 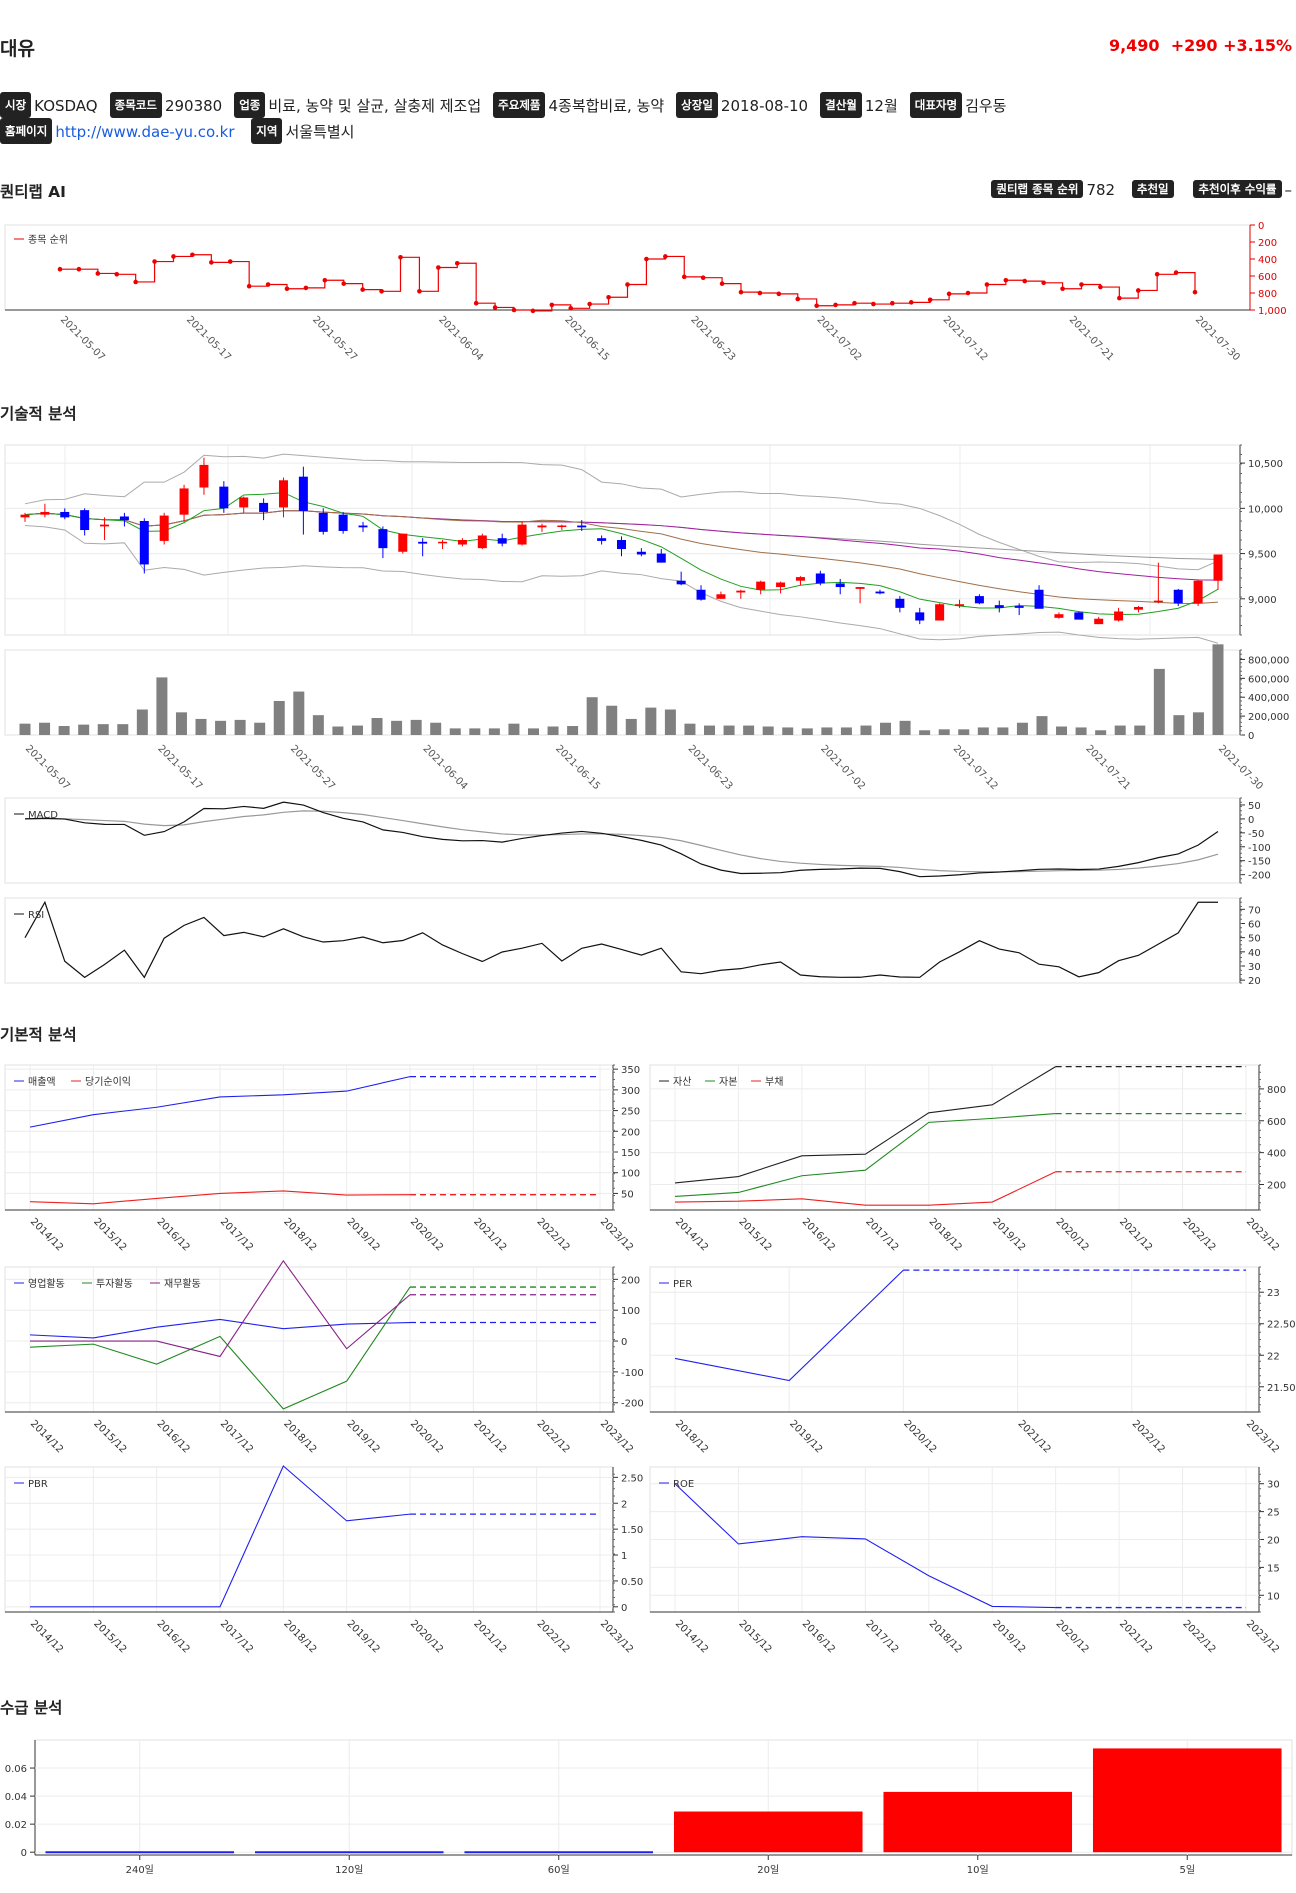 What do you see at coordinates (586, 338) in the screenshot?
I see `x-tick-label: 2021-06-15` at bounding box center [586, 338].